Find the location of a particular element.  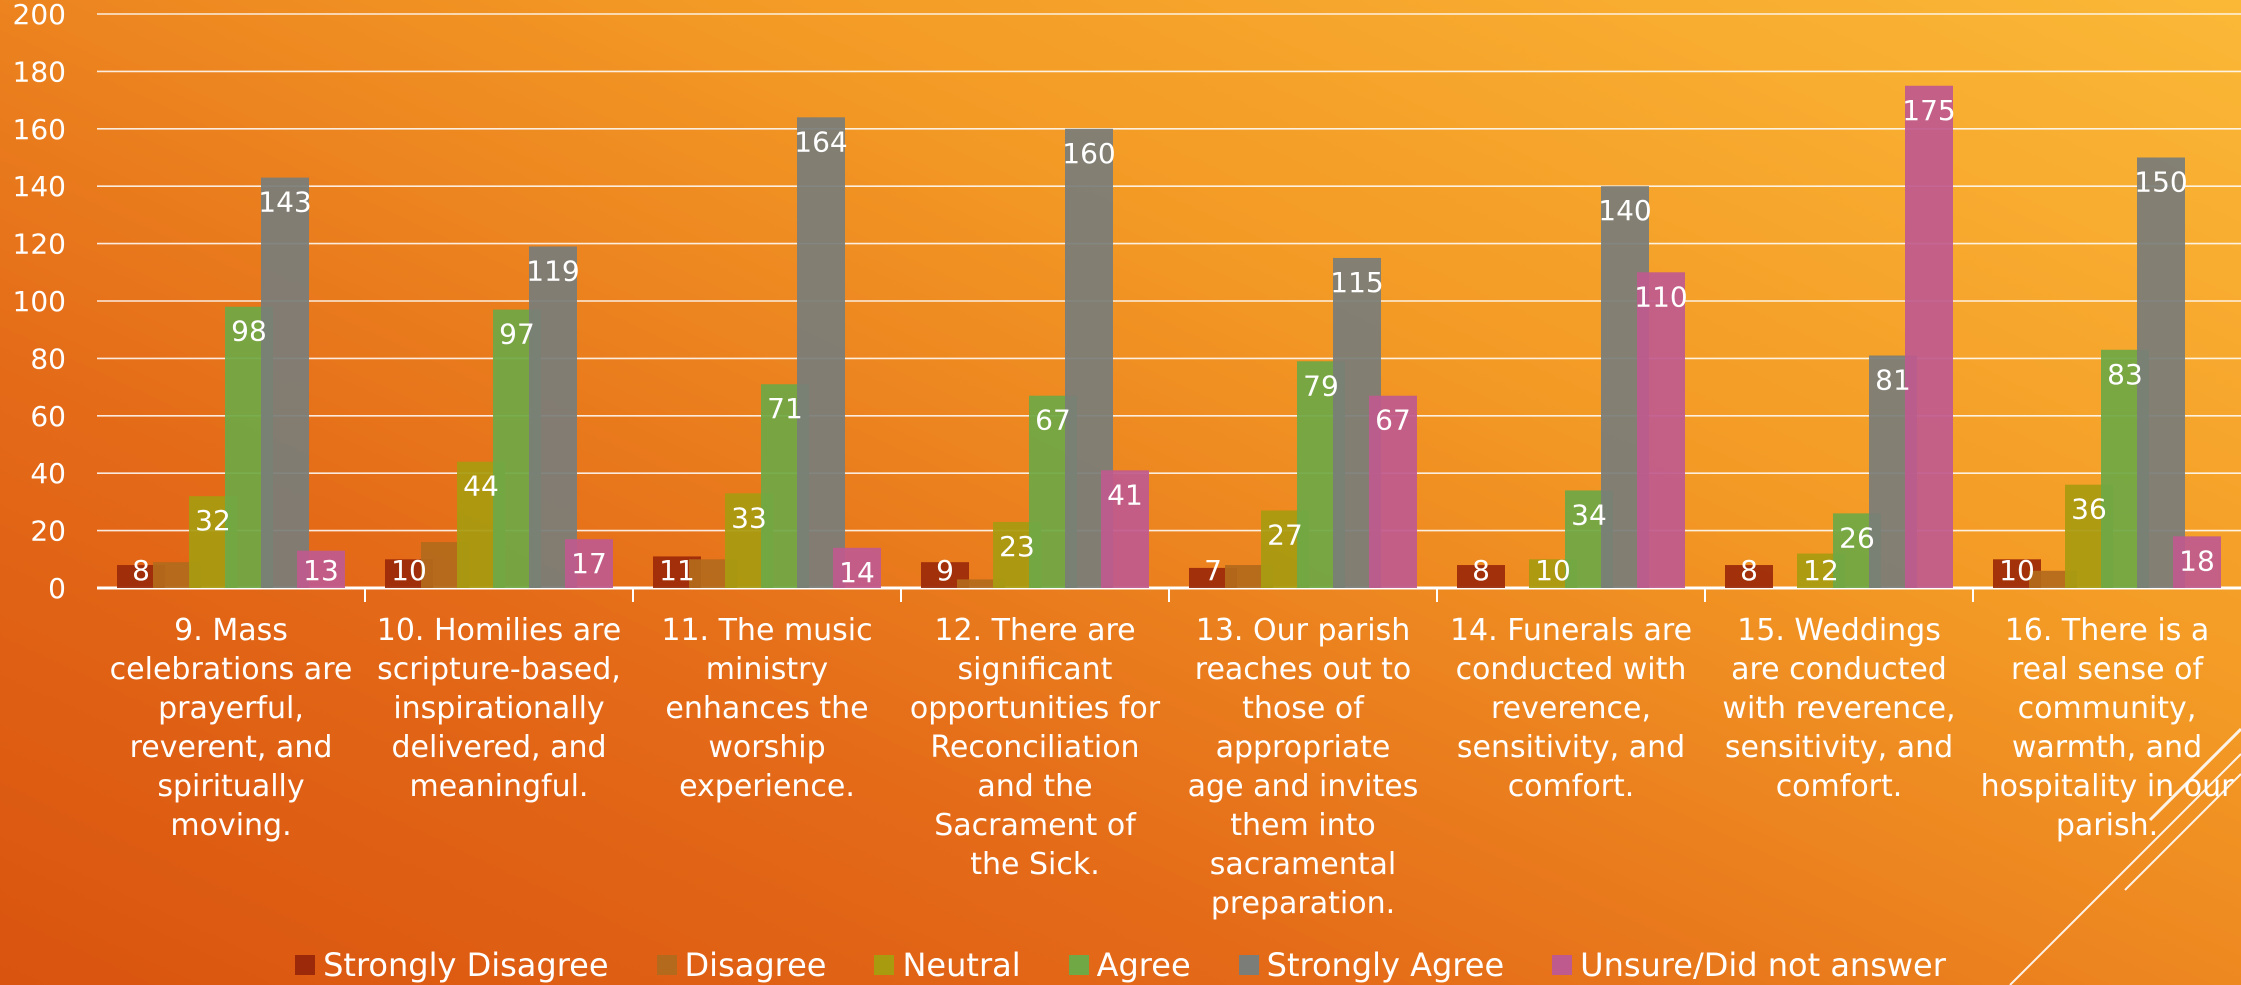

data-label: 115 is located at coordinates (1356, 282).